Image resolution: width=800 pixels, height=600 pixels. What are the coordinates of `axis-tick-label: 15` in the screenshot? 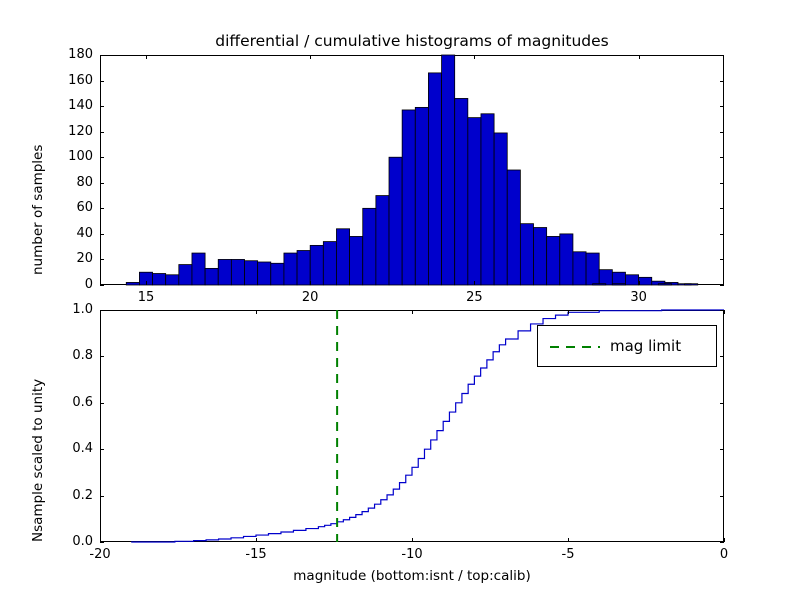 It's located at (146, 297).